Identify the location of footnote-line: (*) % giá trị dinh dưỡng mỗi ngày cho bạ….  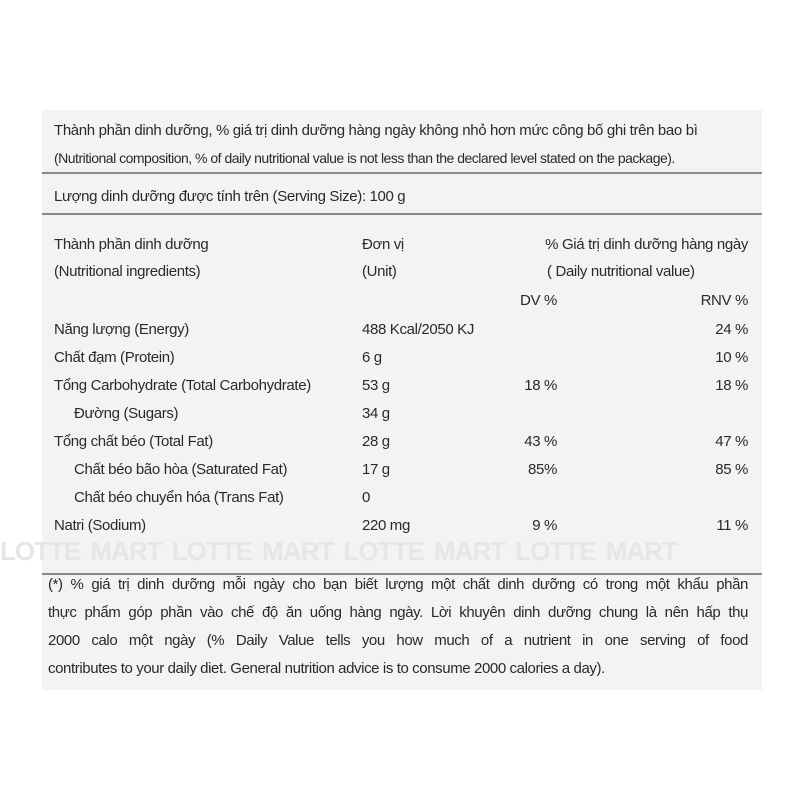
(398, 584).